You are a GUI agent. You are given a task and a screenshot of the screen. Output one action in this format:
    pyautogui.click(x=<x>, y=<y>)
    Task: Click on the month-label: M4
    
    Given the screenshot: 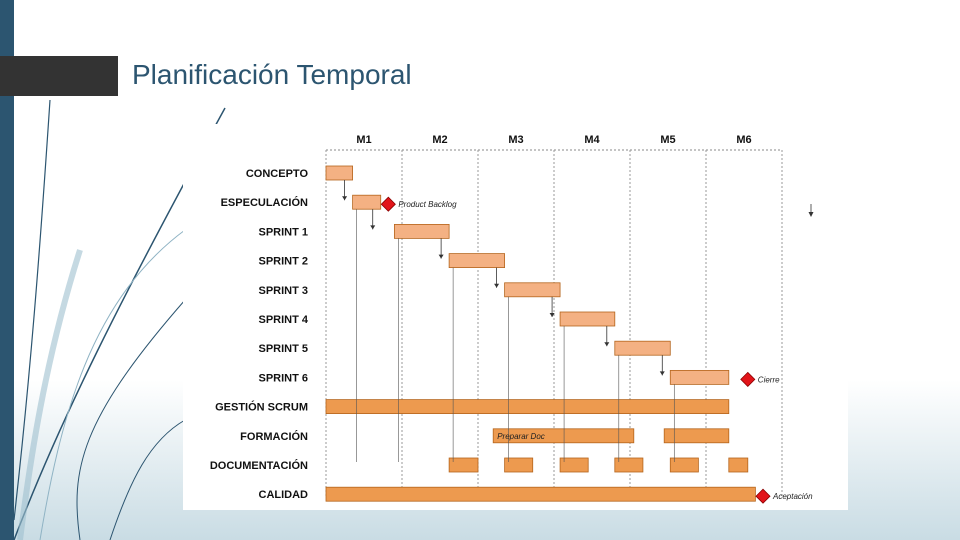 What is the action you would take?
    pyautogui.click(x=592, y=140)
    